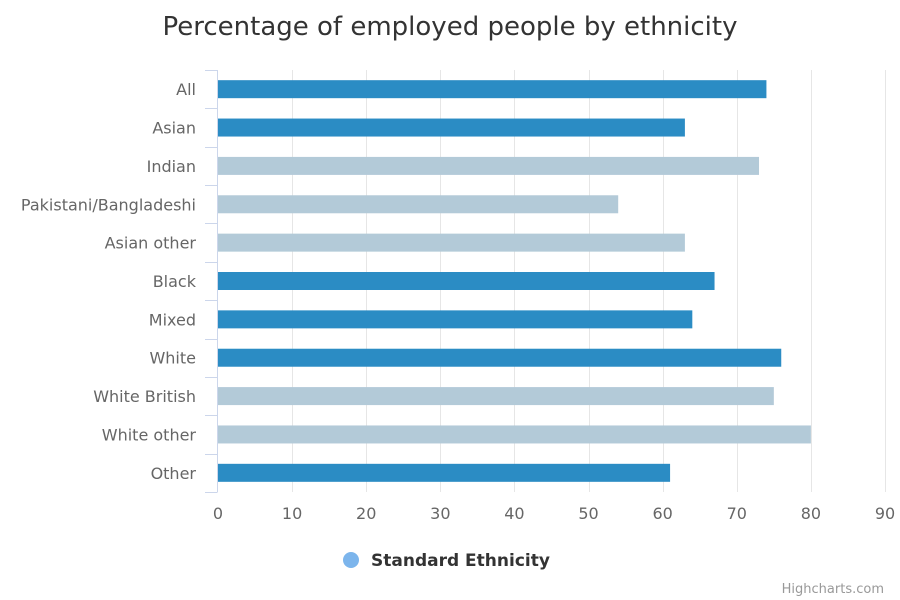 The image size is (900, 600). What do you see at coordinates (588, 513) in the screenshot?
I see `x-tick-label: 50` at bounding box center [588, 513].